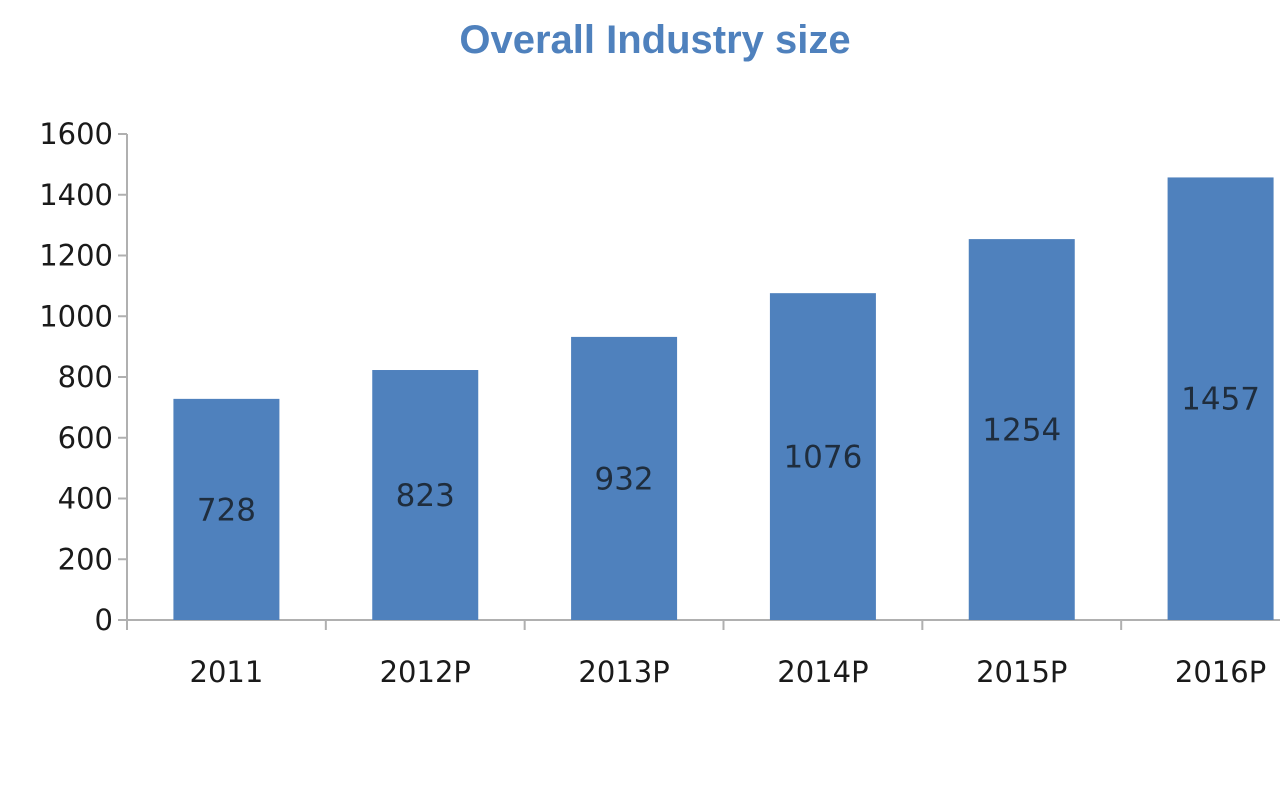 This screenshot has width=1280, height=802. Describe the element at coordinates (85, 499) in the screenshot. I see `y-tick-label: 400` at that location.